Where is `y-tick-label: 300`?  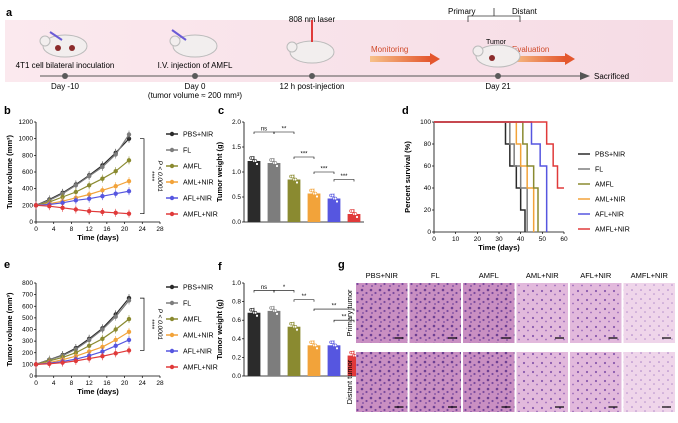 y-tick-label: 300 is located at coordinates (27, 341).